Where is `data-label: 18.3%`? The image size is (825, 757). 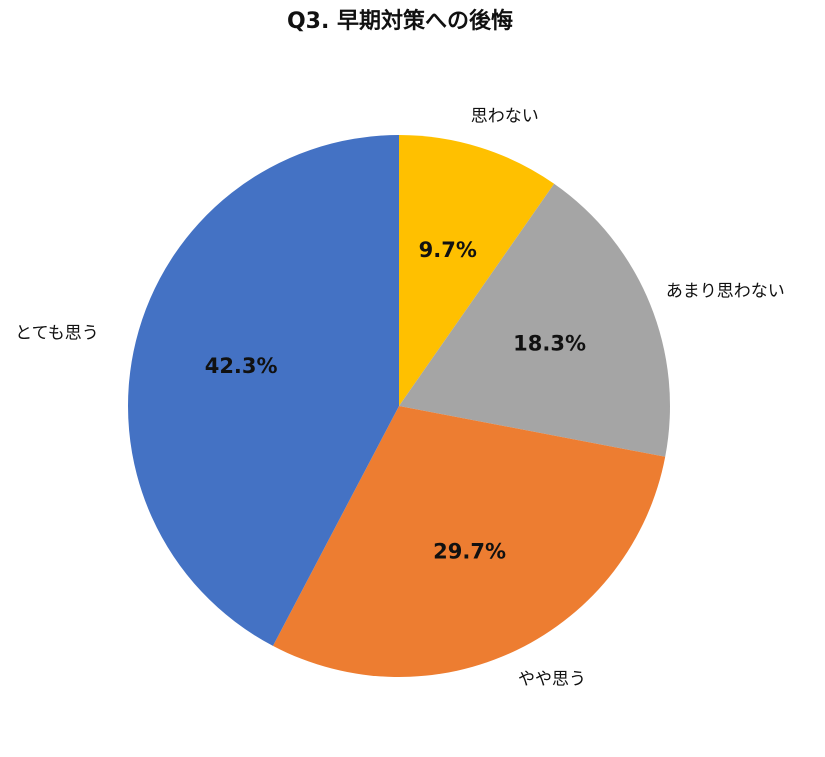
data-label: 18.3% is located at coordinates (549, 344).